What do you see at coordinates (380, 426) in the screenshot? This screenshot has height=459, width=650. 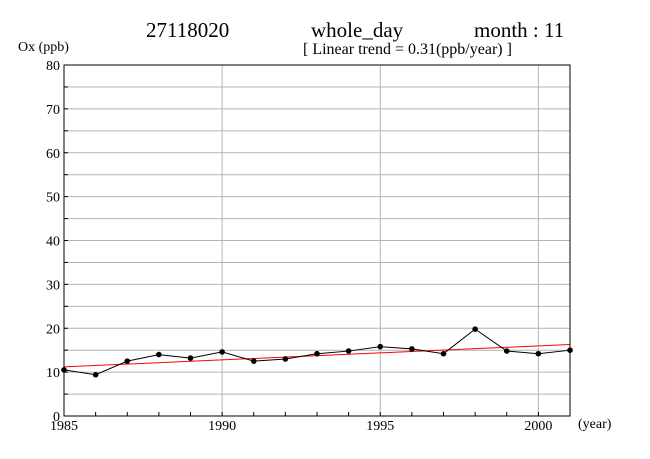 I see `x-tick-label: 1995` at bounding box center [380, 426].